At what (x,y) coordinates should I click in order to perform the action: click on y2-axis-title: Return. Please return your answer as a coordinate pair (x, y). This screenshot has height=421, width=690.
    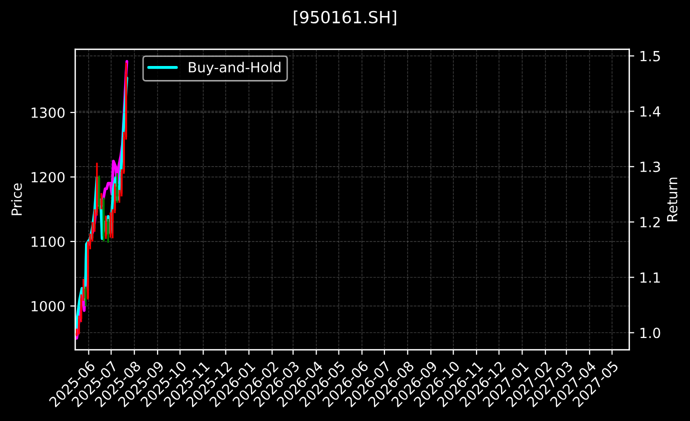
    Looking at the image, I should click on (672, 200).